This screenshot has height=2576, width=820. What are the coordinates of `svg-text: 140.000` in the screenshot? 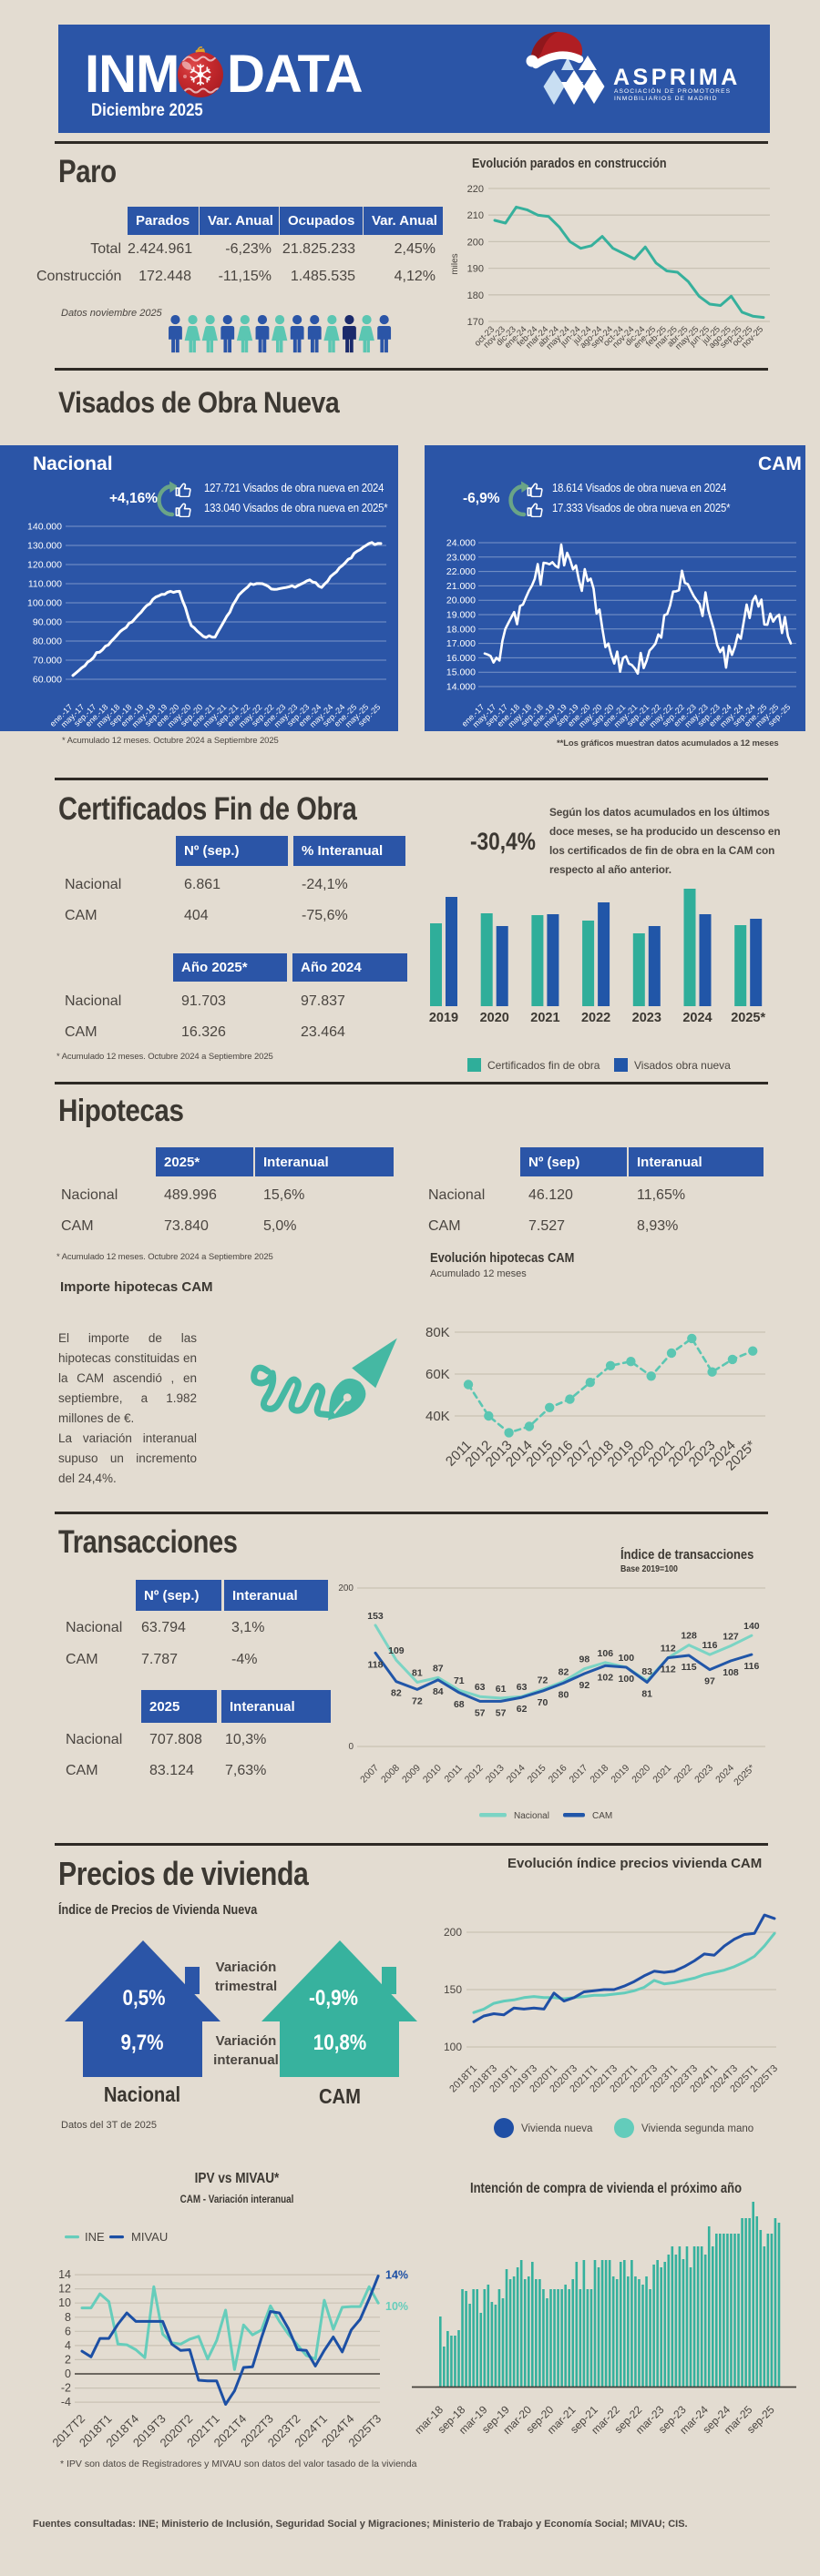 It's located at (44, 527).